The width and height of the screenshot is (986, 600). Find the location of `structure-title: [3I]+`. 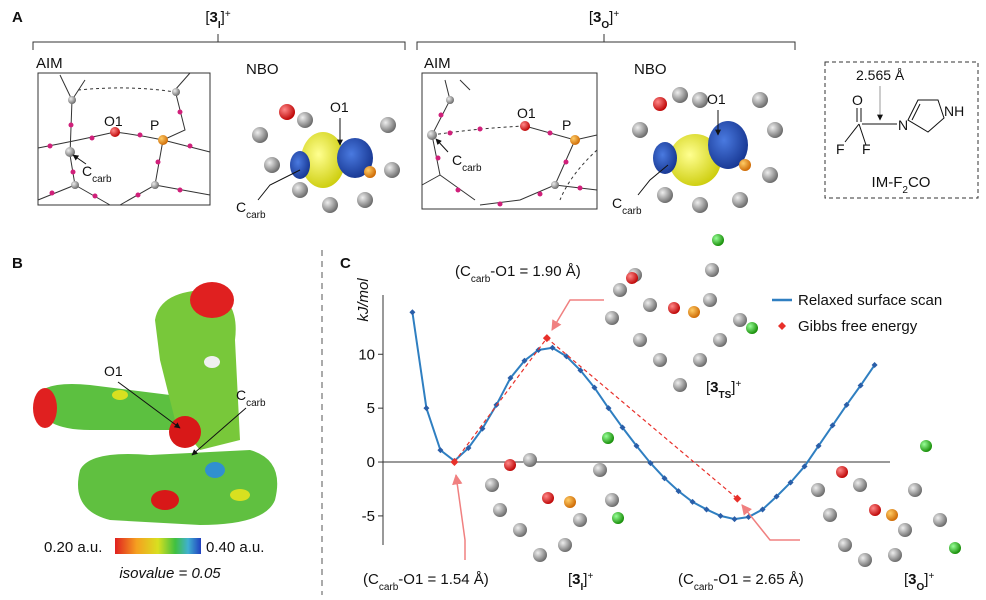

structure-title: [3I]+ is located at coordinates (217, 20).